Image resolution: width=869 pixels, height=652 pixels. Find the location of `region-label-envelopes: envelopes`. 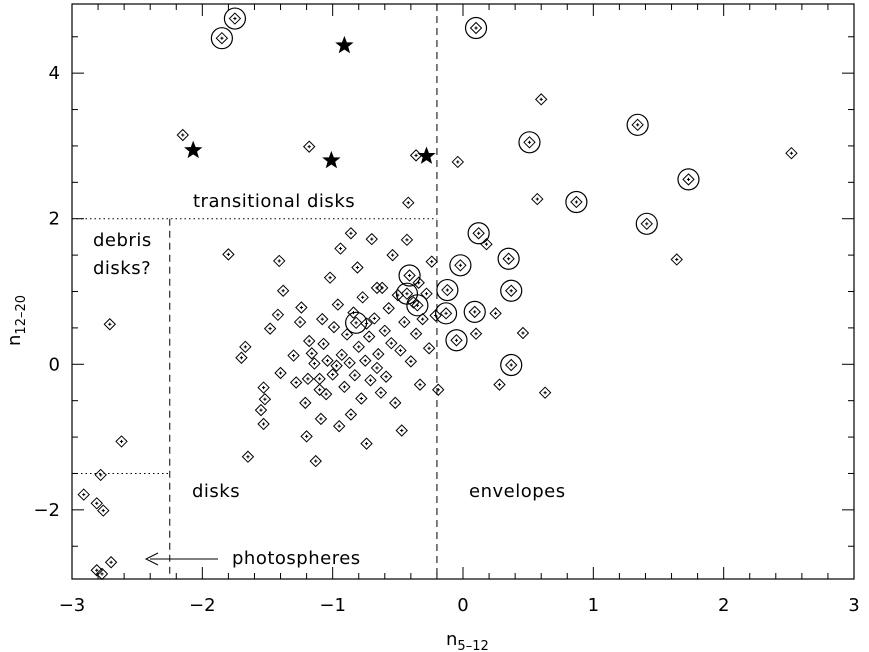

region-label-envelopes: envelopes is located at coordinates (517, 491).